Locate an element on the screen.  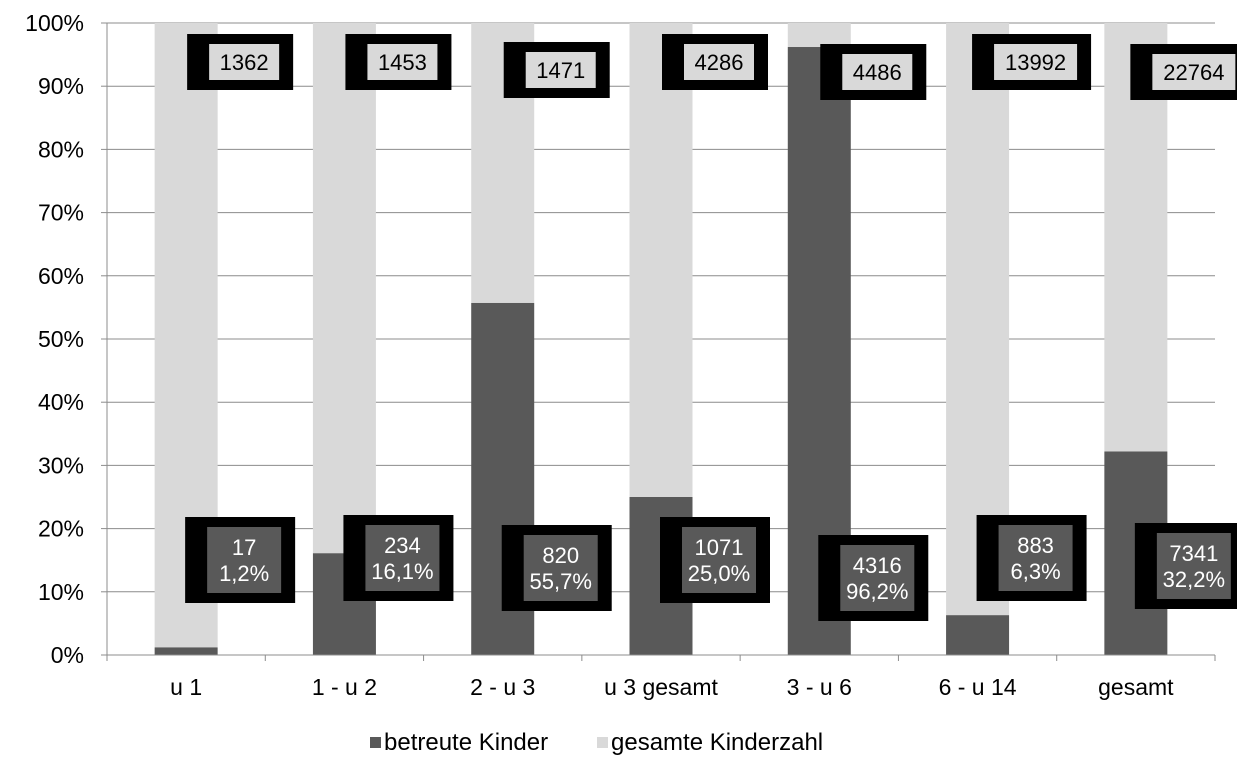
total-label-3-text: 4286 is located at coordinates (719, 62).